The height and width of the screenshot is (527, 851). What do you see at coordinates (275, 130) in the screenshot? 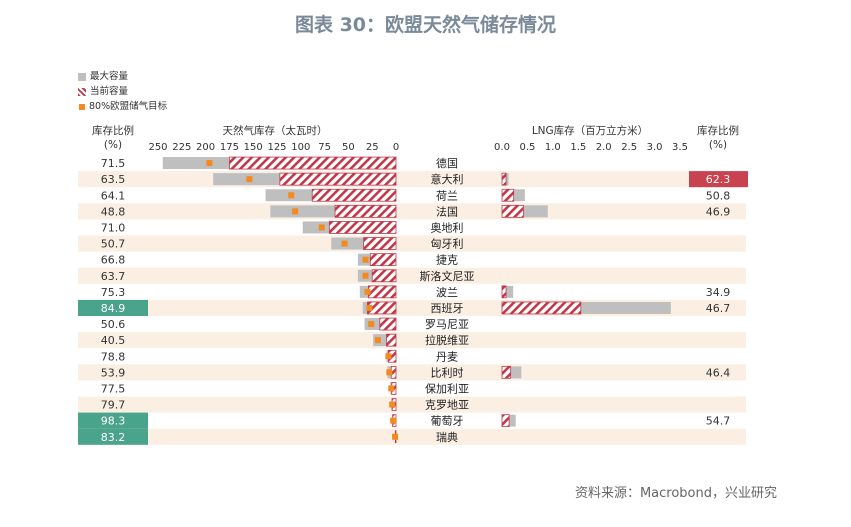
I see `header-storage: 天然气库存（太瓦时）` at bounding box center [275, 130].